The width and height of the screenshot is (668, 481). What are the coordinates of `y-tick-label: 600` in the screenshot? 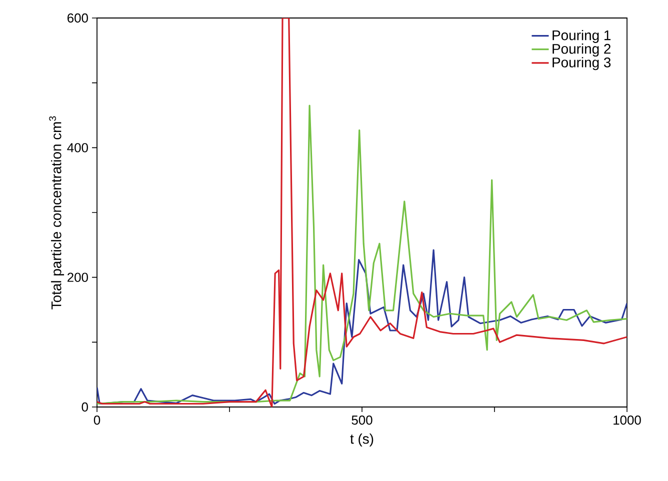 It's located at (78, 18).